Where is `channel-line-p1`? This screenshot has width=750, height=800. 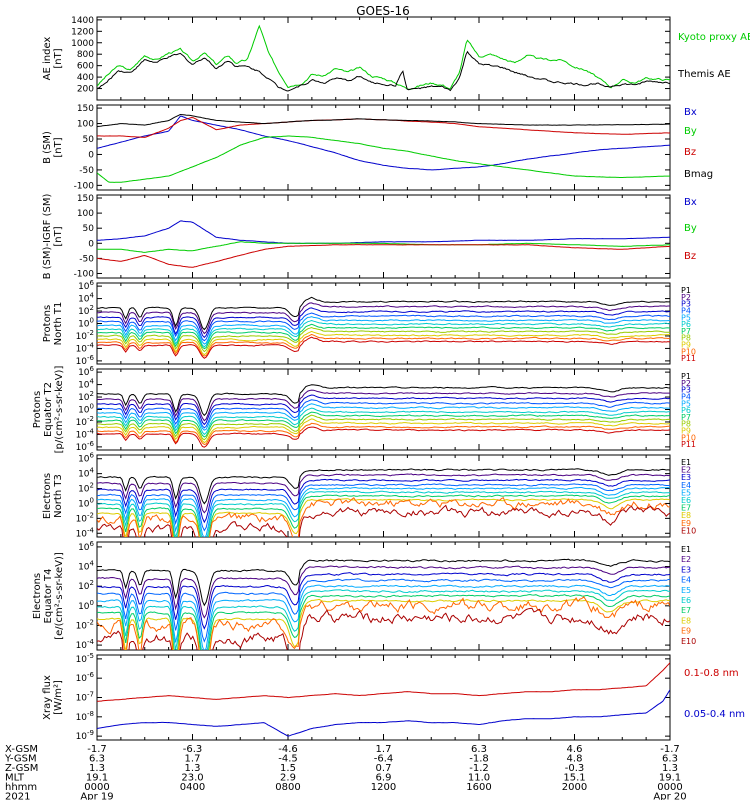 channel-line-p1 is located at coordinates (383, 313).